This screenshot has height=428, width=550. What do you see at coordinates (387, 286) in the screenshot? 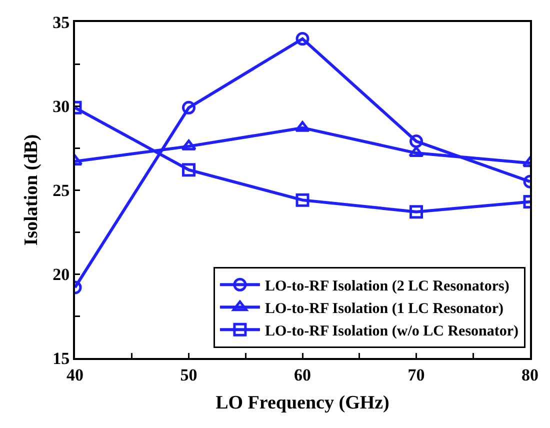
I see `legend-label: LO-to-RF Isolation (2 LC Resonators)` at bounding box center [387, 286].